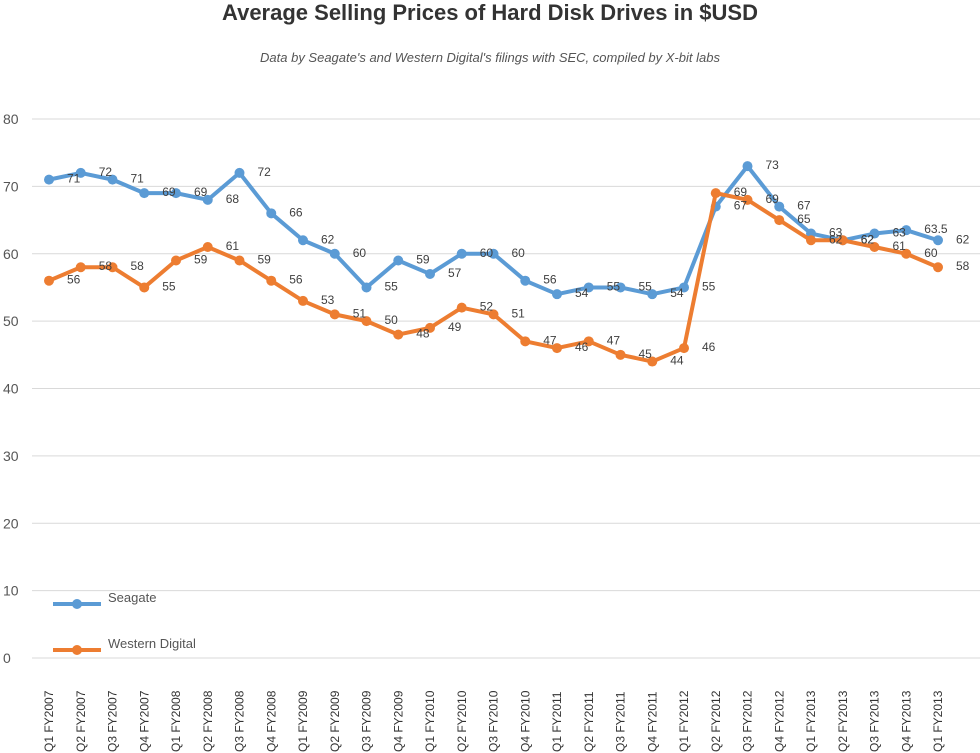 The height and width of the screenshot is (753, 980). Describe the element at coordinates (875, 721) in the screenshot. I see `x-tick-label: Q3 FY2013` at that location.